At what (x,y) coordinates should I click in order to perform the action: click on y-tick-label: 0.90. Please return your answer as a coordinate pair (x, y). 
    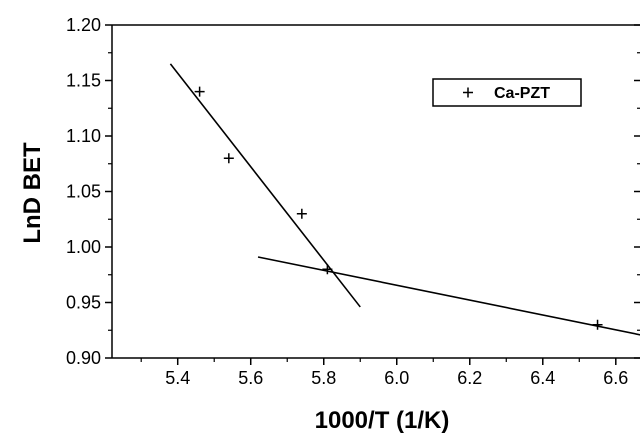
    Looking at the image, I should click on (83, 358).